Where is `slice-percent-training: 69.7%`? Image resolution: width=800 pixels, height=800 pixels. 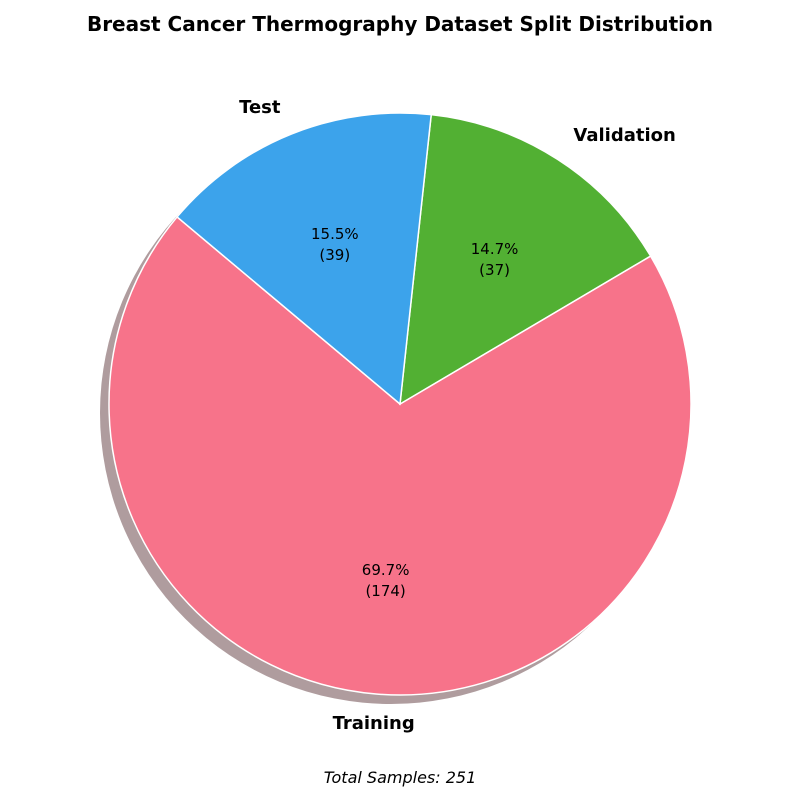
slice-percent-training: 69.7% is located at coordinates (386, 570).